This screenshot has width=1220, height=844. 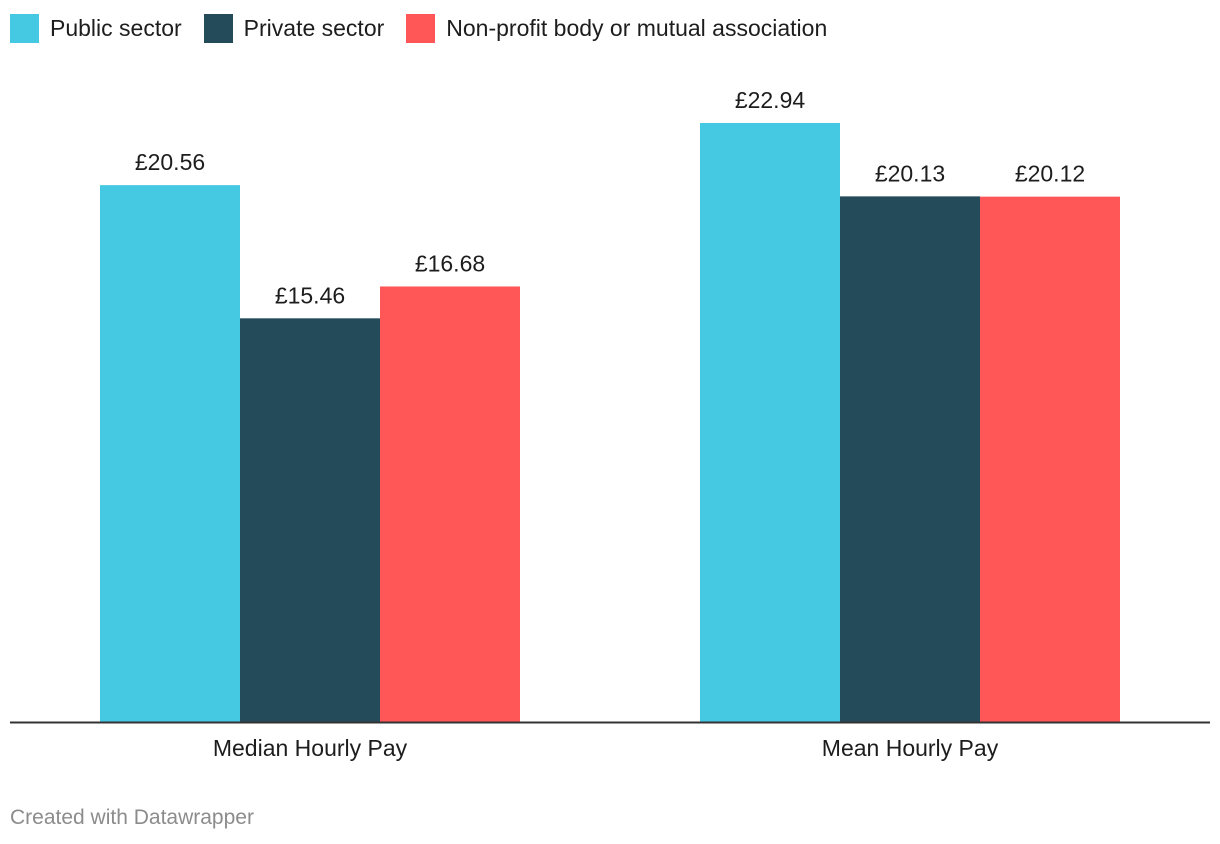 I want to click on legend-item-private-sector: Private sector, so click(x=294, y=28).